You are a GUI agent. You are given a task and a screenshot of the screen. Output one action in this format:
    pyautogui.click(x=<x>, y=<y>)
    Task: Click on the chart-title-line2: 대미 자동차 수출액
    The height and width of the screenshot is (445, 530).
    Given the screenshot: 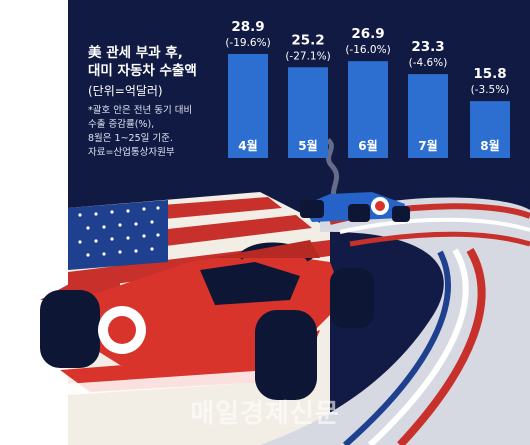 What is the action you would take?
    pyautogui.click(x=142, y=71)
    